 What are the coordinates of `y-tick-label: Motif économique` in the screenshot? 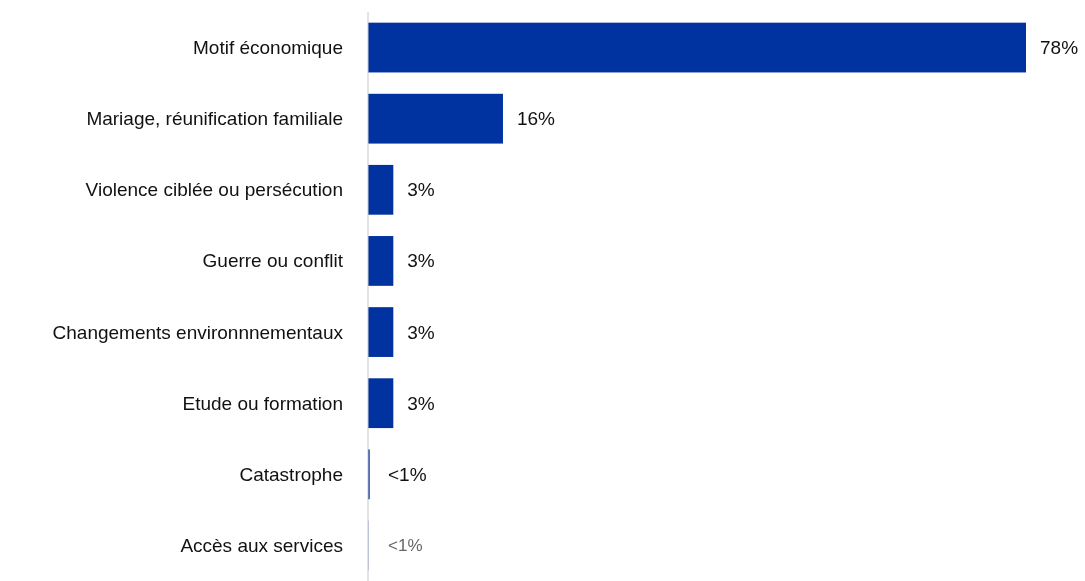 It's located at (268, 48).